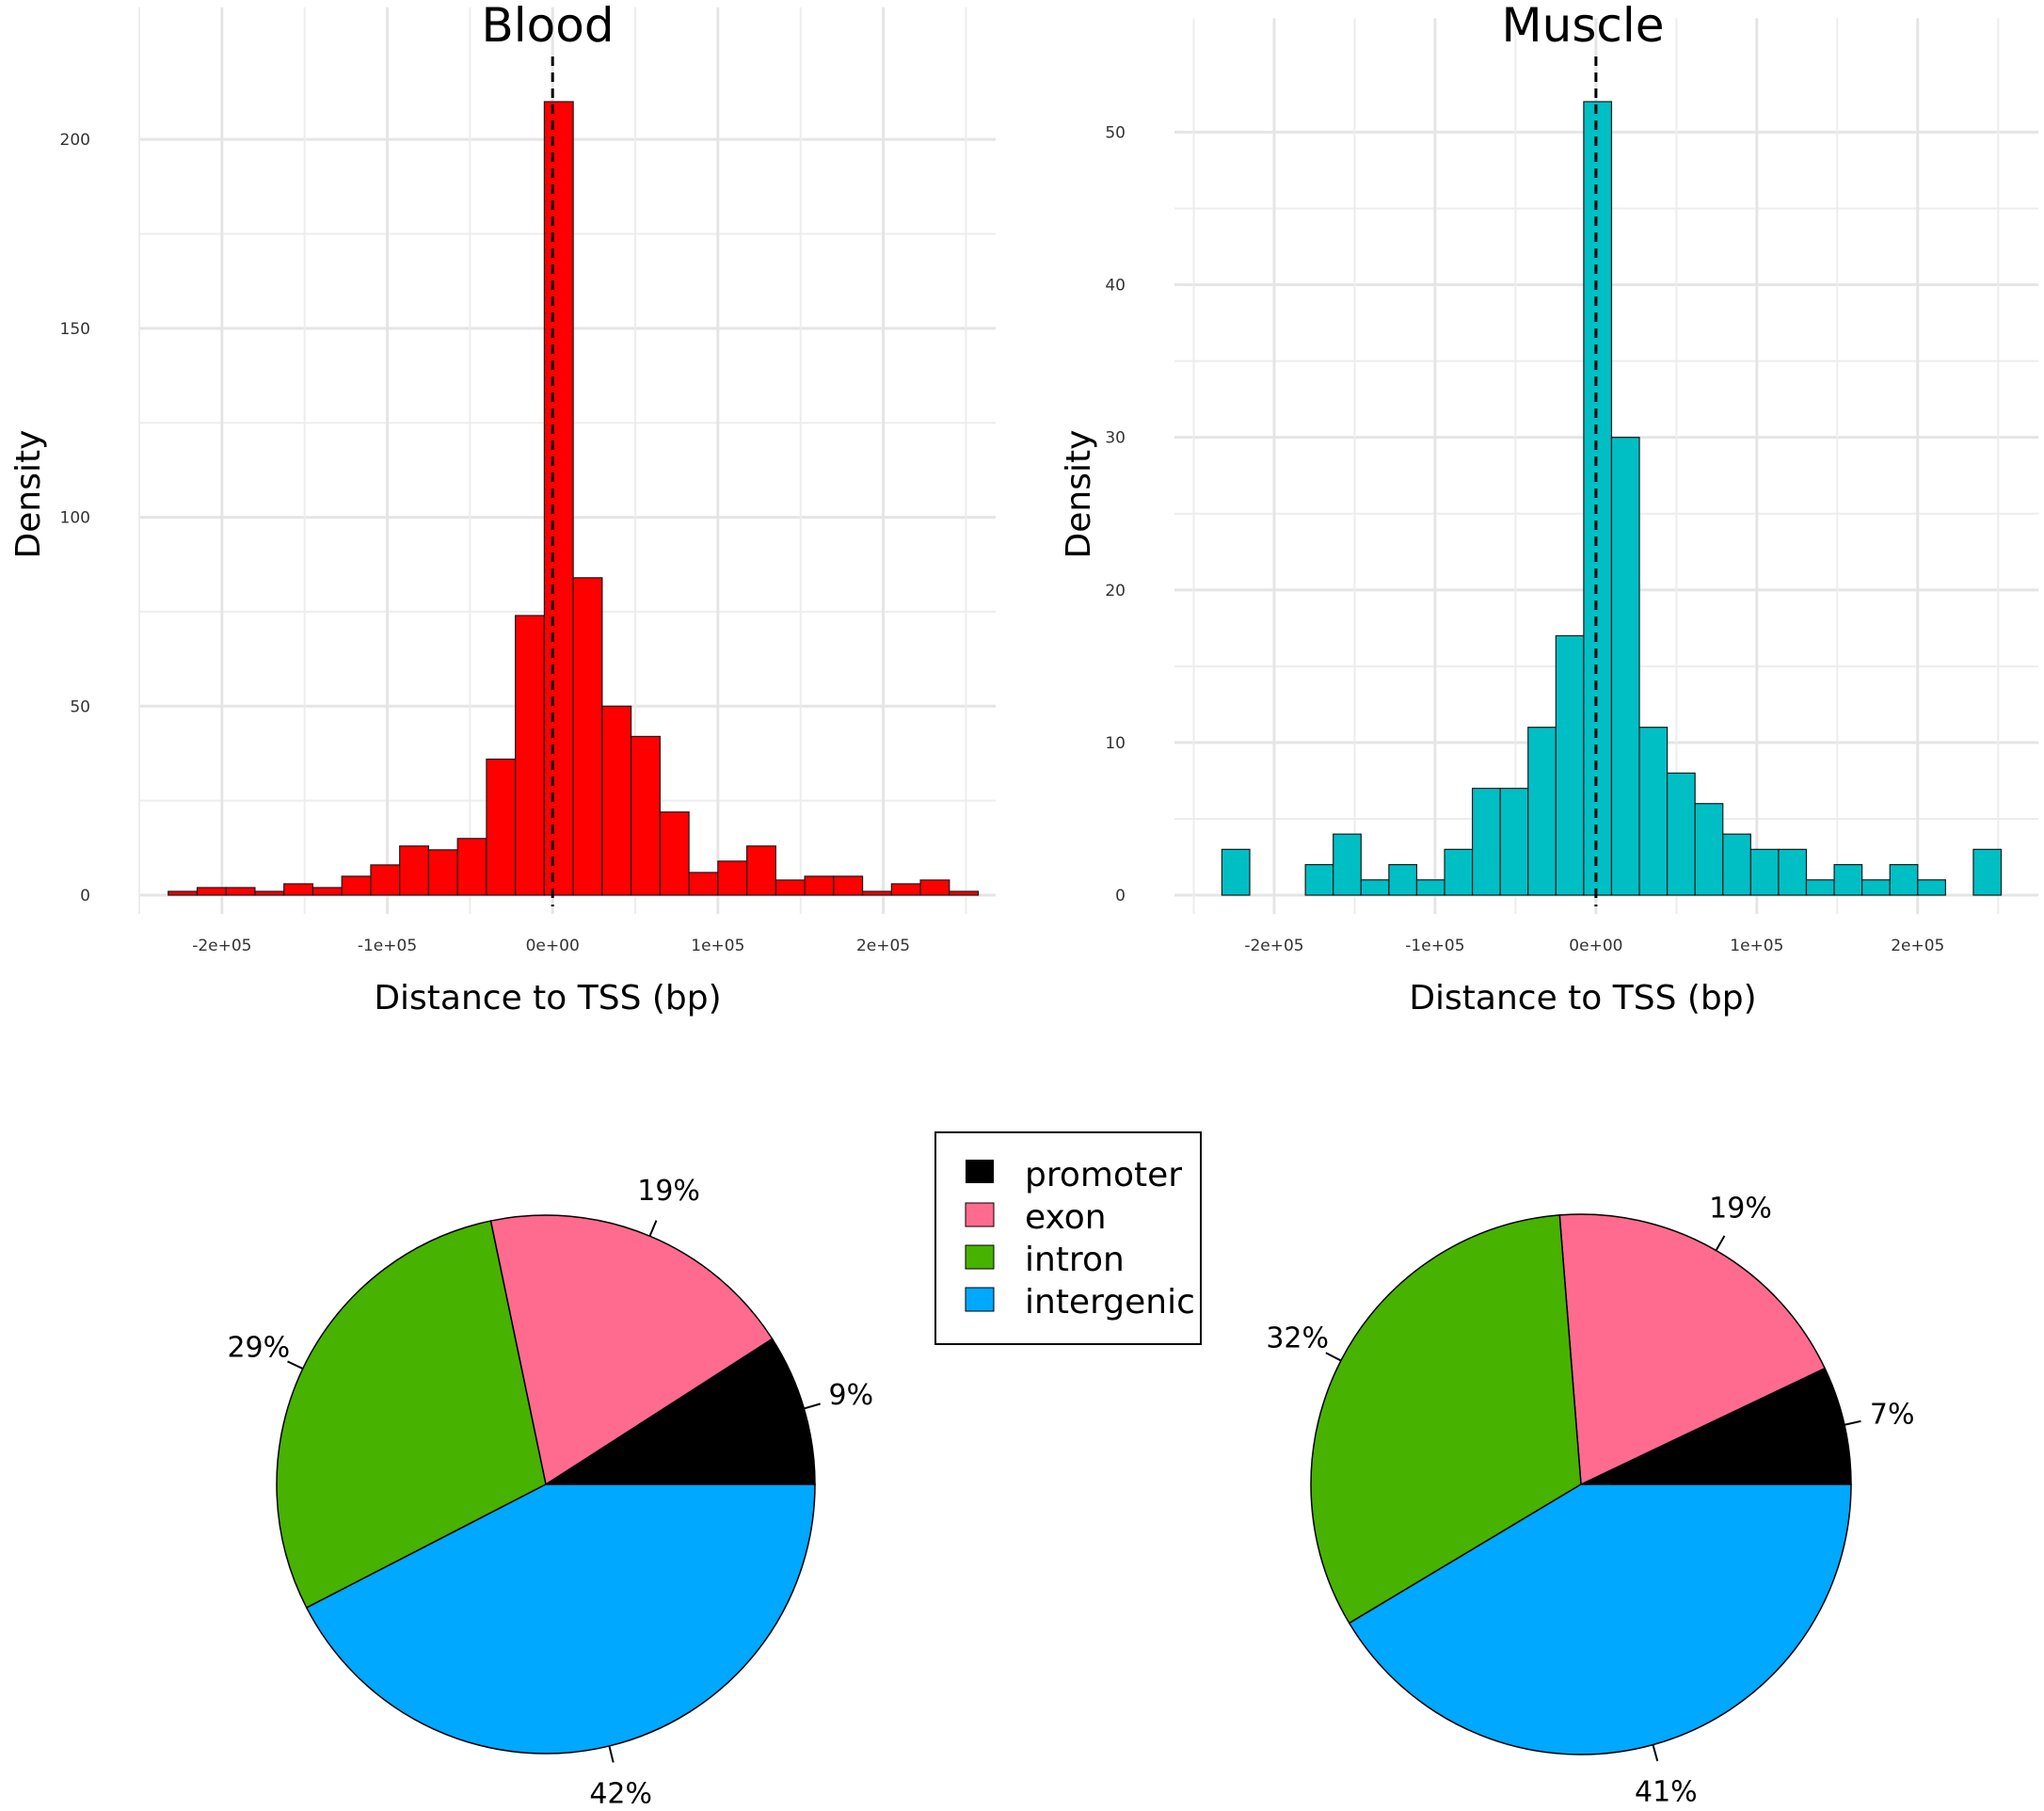 This screenshot has width=2044, height=1811. I want to click on muscle-pie-slices, so click(1581, 1484).